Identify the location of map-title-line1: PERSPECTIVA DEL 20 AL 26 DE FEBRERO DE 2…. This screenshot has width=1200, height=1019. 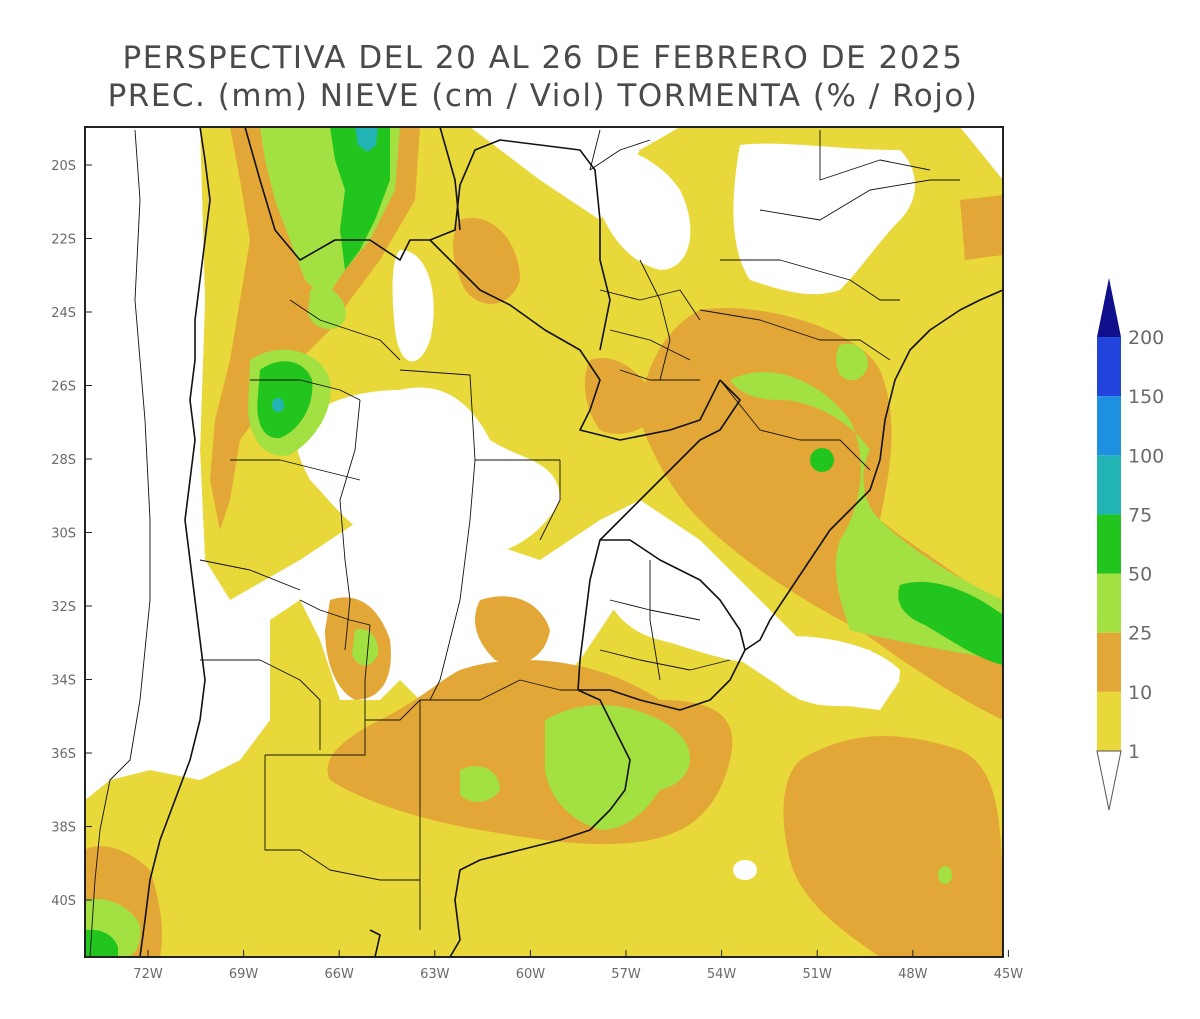
(543, 58).